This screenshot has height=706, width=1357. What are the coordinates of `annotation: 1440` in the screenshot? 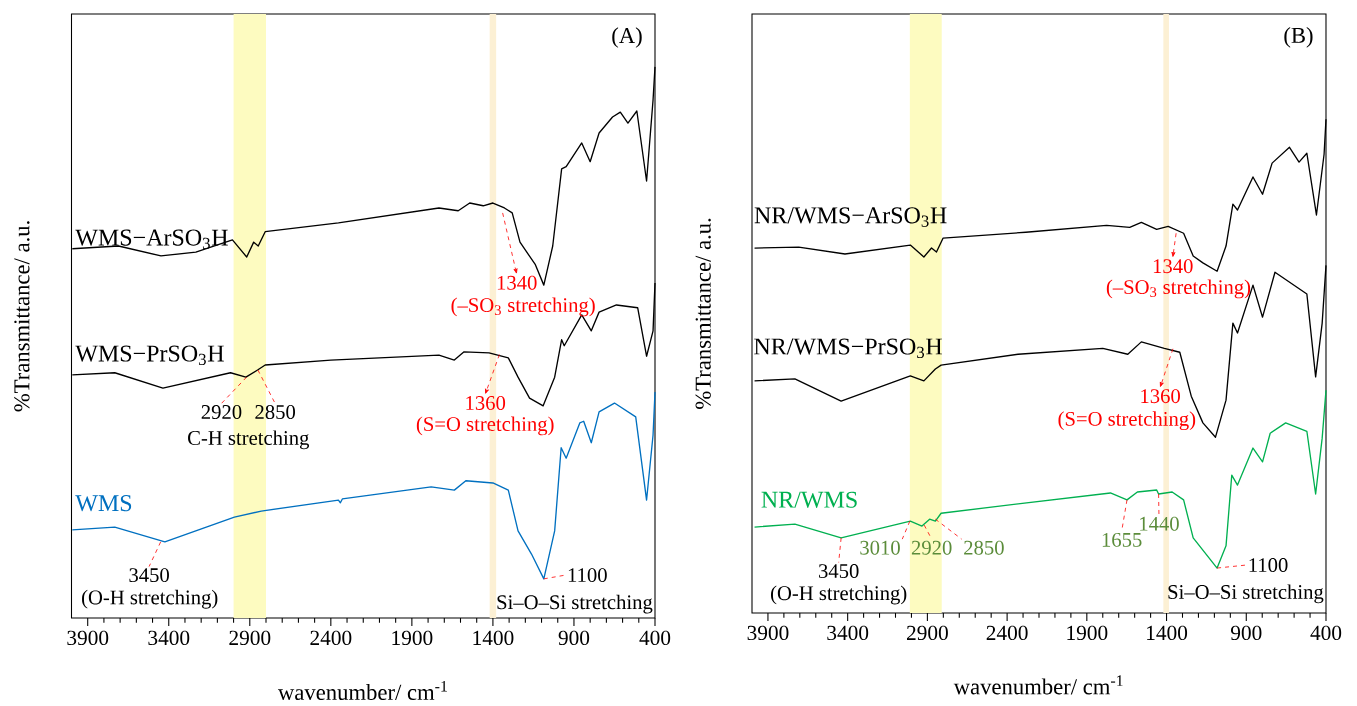 It's located at (1159, 523).